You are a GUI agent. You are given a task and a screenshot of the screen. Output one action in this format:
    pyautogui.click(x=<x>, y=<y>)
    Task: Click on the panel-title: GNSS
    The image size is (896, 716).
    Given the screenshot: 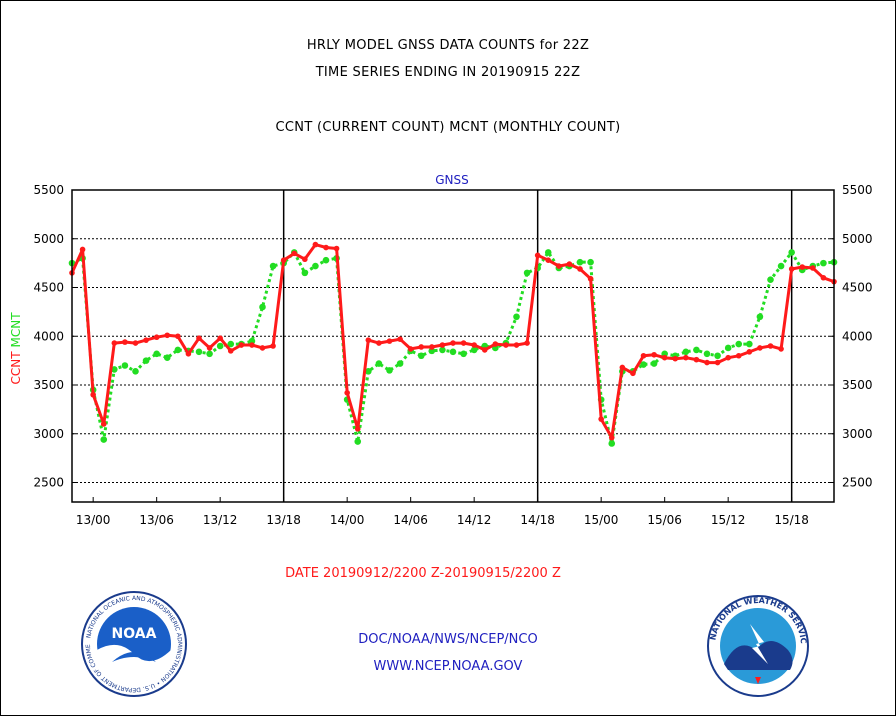 What is the action you would take?
    pyautogui.click(x=452, y=180)
    